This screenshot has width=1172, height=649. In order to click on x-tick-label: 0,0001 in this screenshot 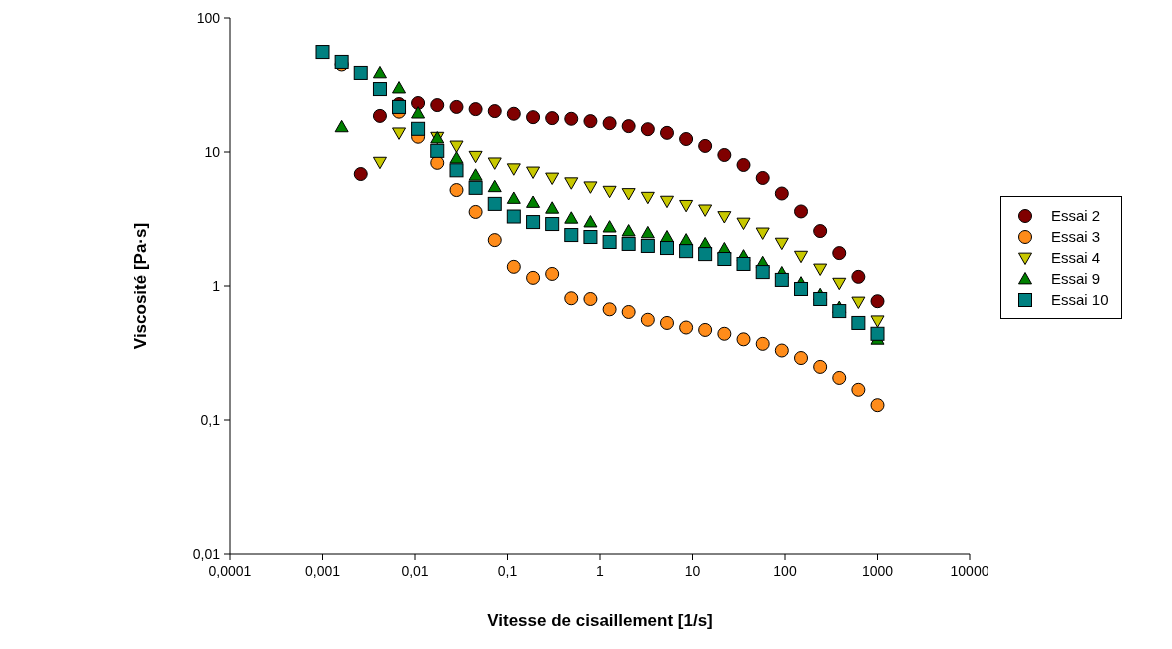, I will do `click(230, 570)`.